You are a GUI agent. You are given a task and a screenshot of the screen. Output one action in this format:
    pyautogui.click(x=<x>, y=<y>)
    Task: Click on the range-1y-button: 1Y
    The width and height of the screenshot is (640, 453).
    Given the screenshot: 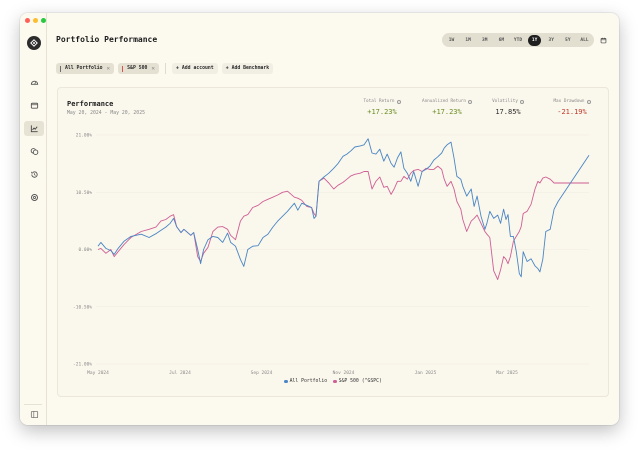 What is the action you would take?
    pyautogui.click(x=535, y=40)
    